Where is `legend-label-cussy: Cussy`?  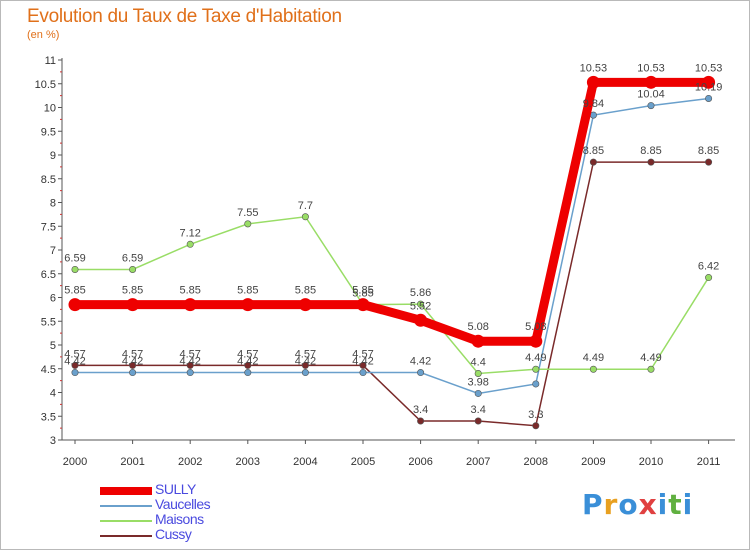 legend-label-cussy: Cussy is located at coordinates (173, 534).